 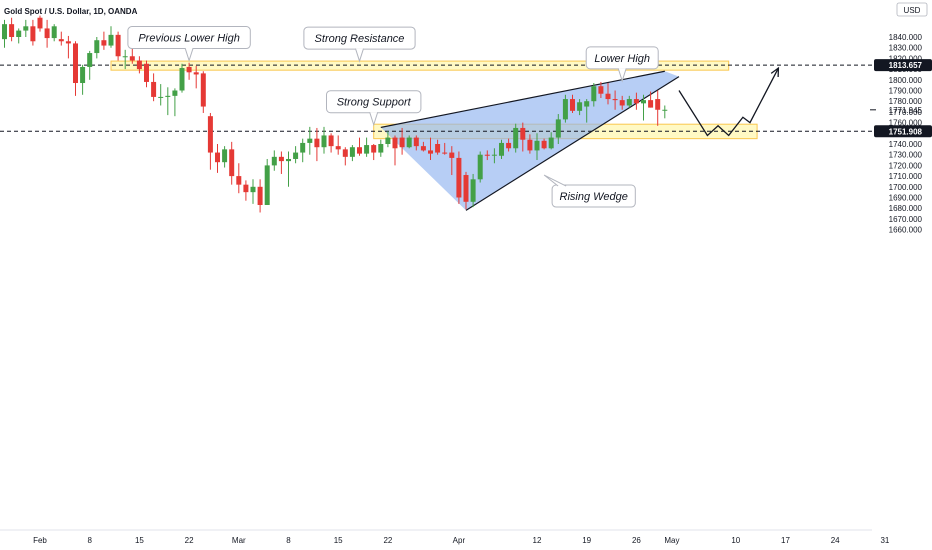 I want to click on candle-body, so click(x=125, y=57).